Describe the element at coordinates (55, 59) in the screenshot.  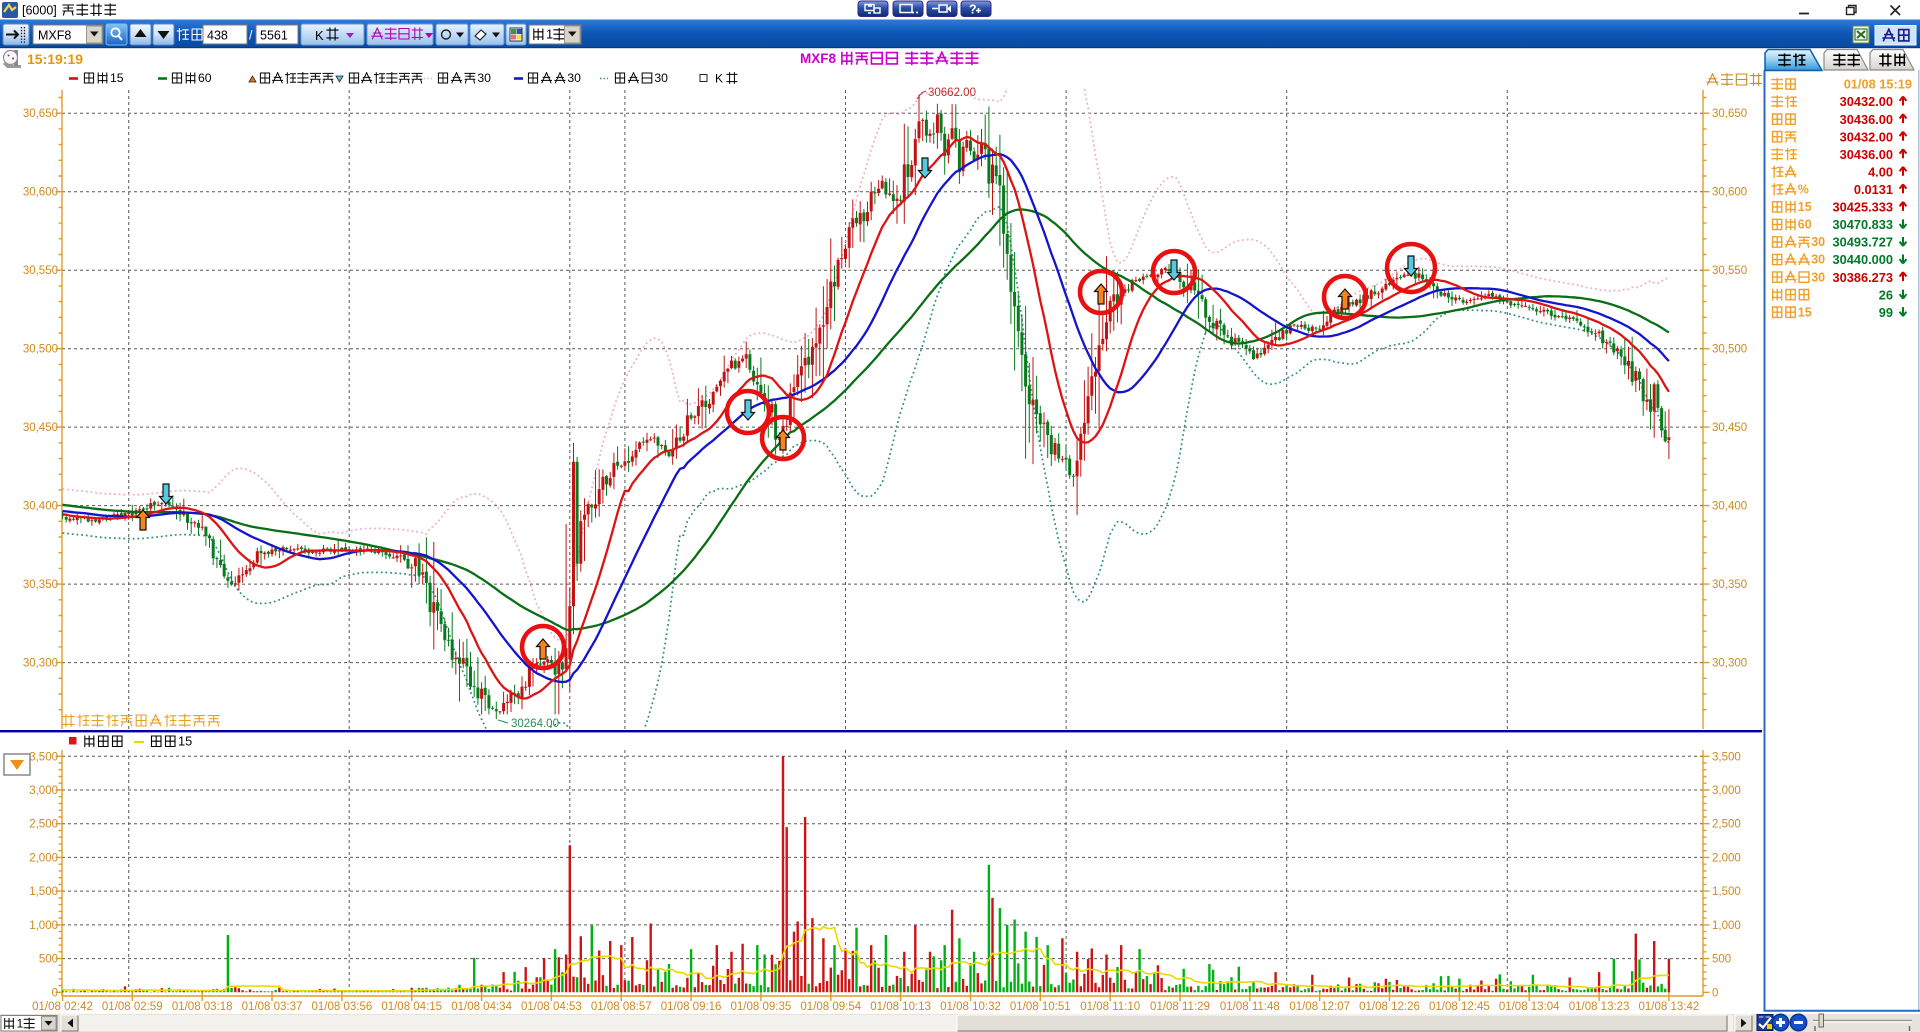
I see `svg-text: 15:19:19` at that location.